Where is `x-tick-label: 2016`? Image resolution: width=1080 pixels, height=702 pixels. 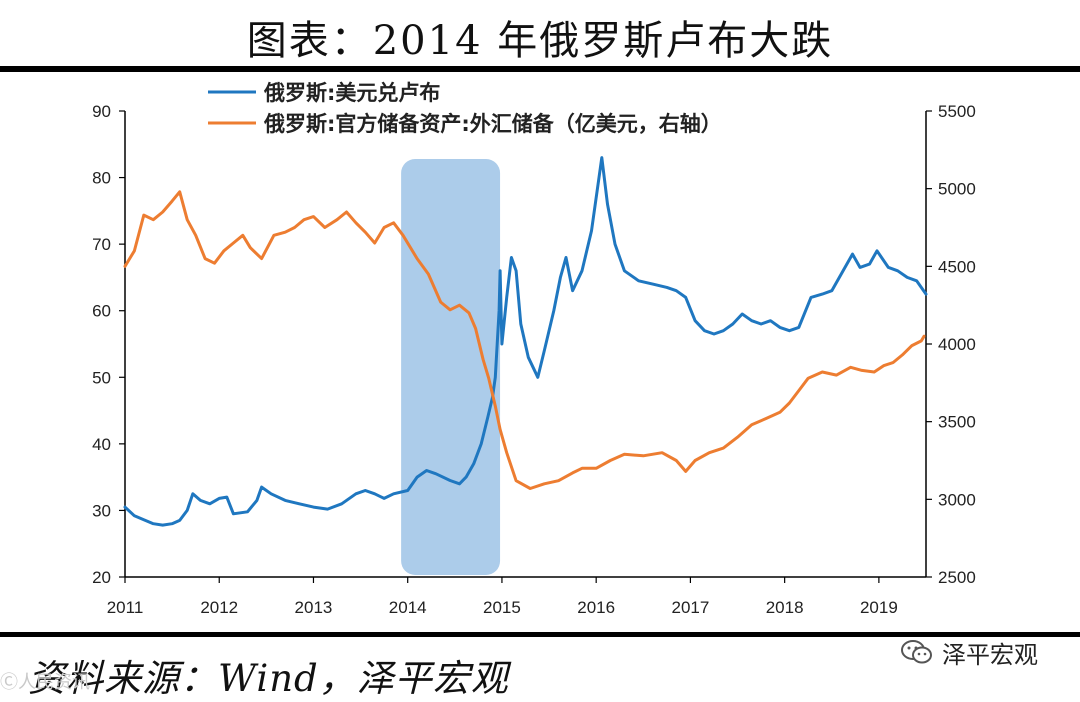 x-tick-label: 2016 is located at coordinates (596, 607).